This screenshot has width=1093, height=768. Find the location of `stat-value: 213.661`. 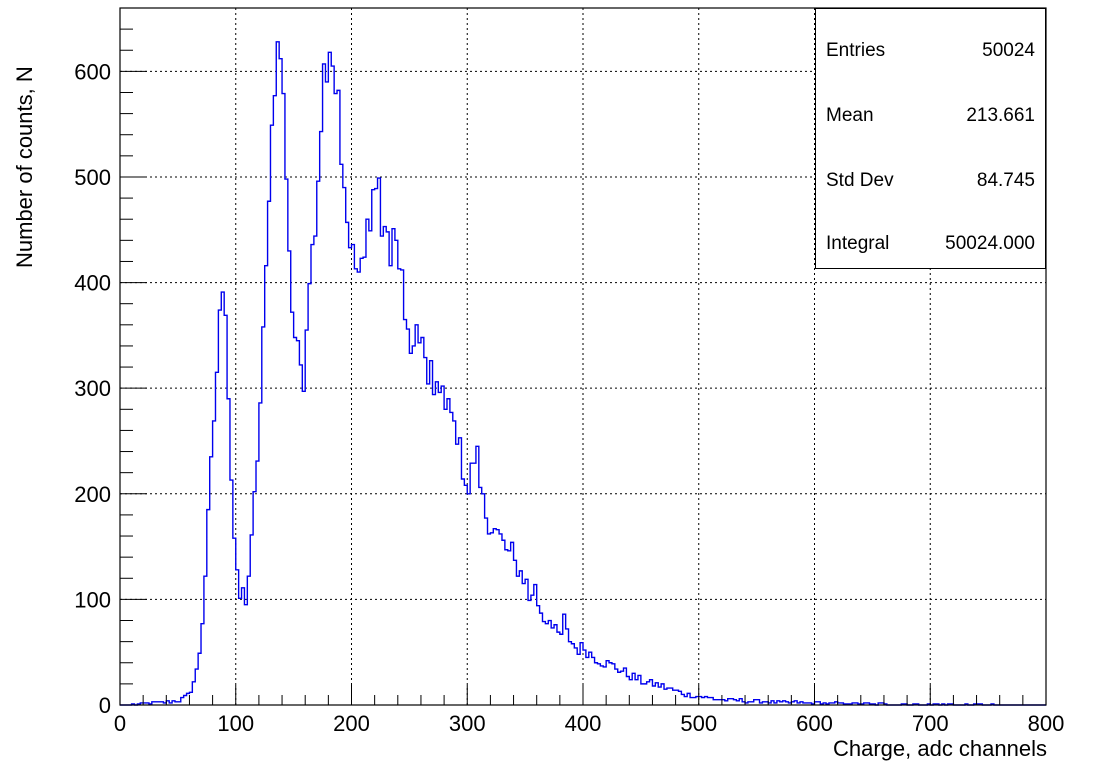

stat-value: 213.661 is located at coordinates (1000, 115).